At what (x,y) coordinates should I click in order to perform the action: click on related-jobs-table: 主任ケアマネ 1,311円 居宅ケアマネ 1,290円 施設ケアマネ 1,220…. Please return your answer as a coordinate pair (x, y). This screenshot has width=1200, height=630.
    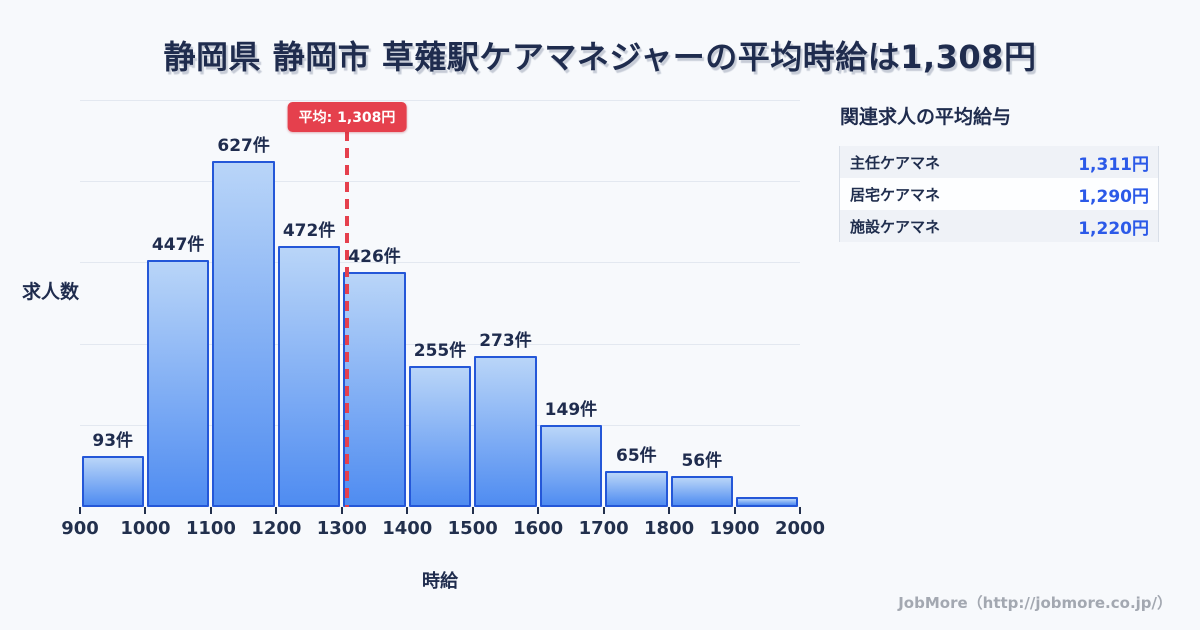
    Looking at the image, I should click on (999, 194).